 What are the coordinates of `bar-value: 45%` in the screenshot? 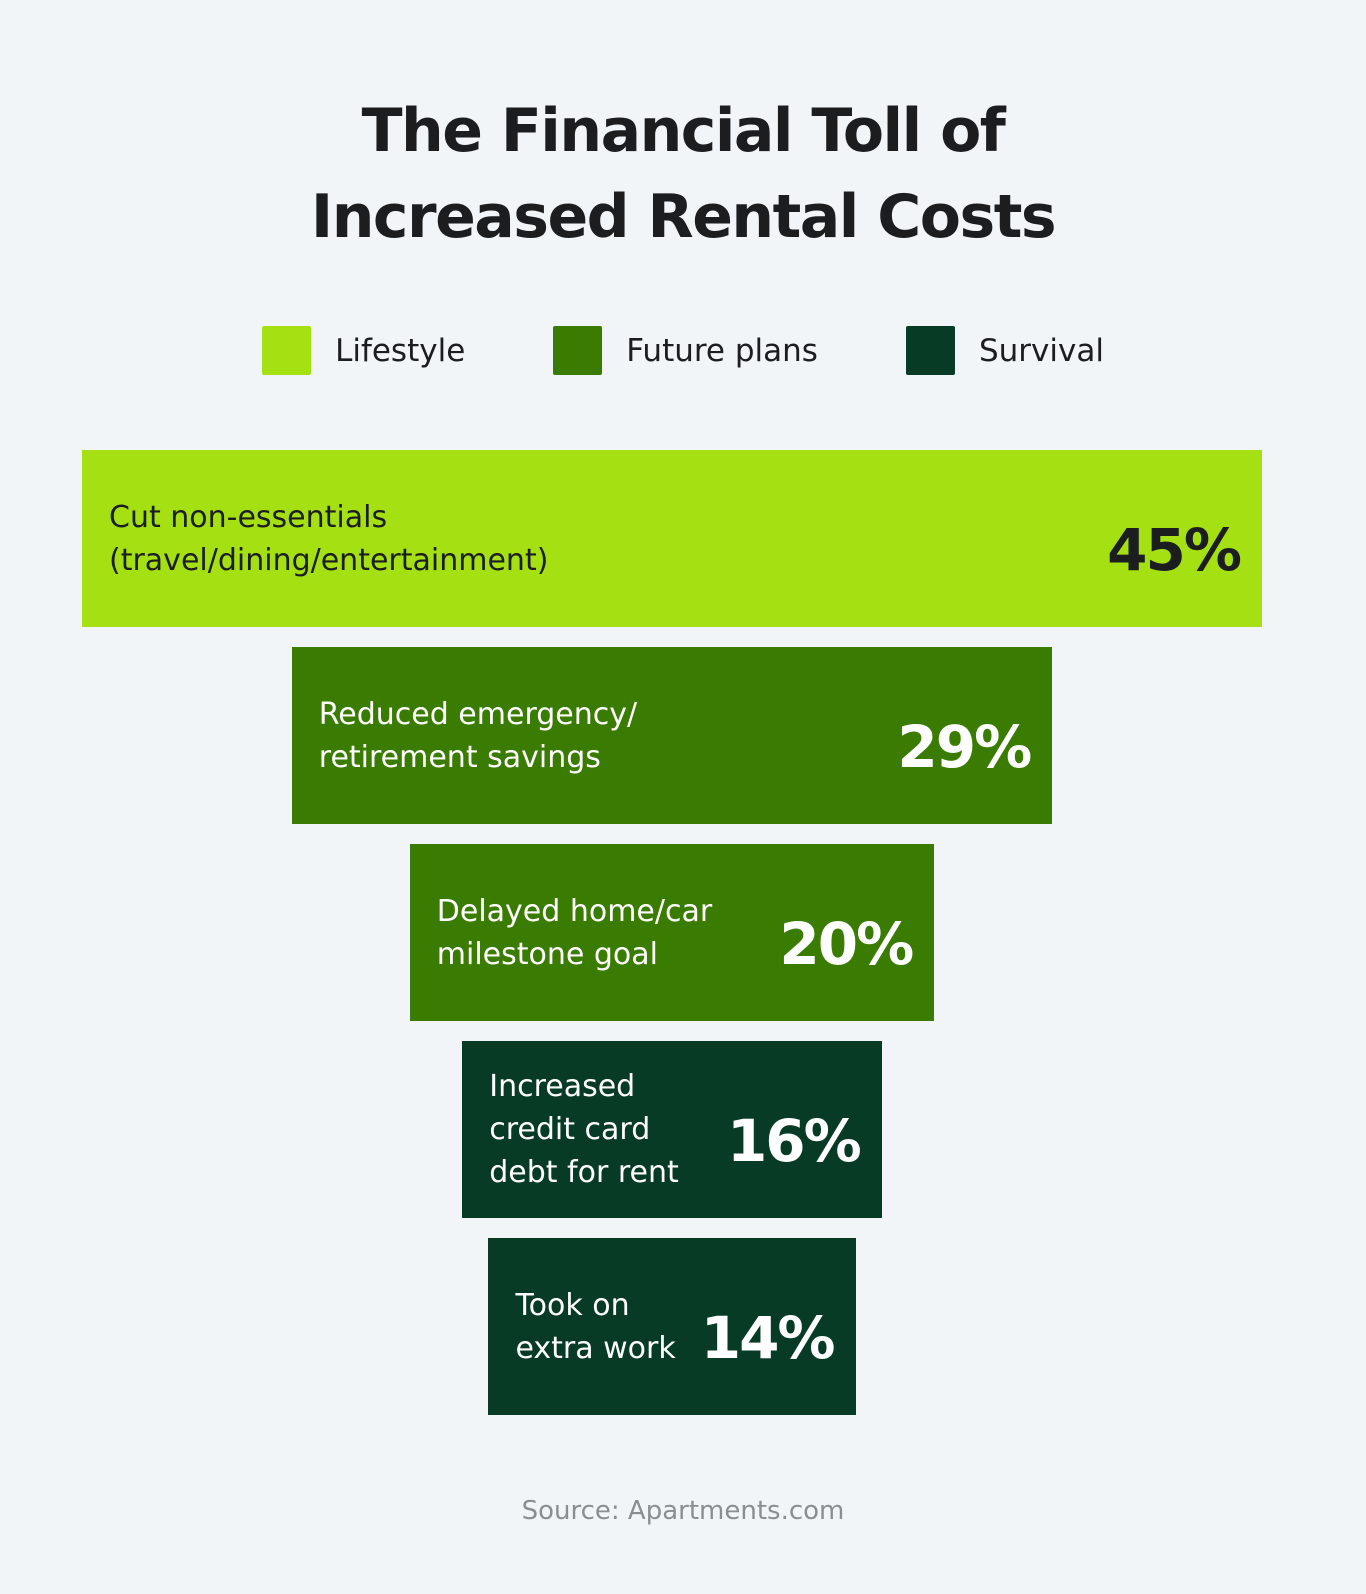 It's located at (1174, 549).